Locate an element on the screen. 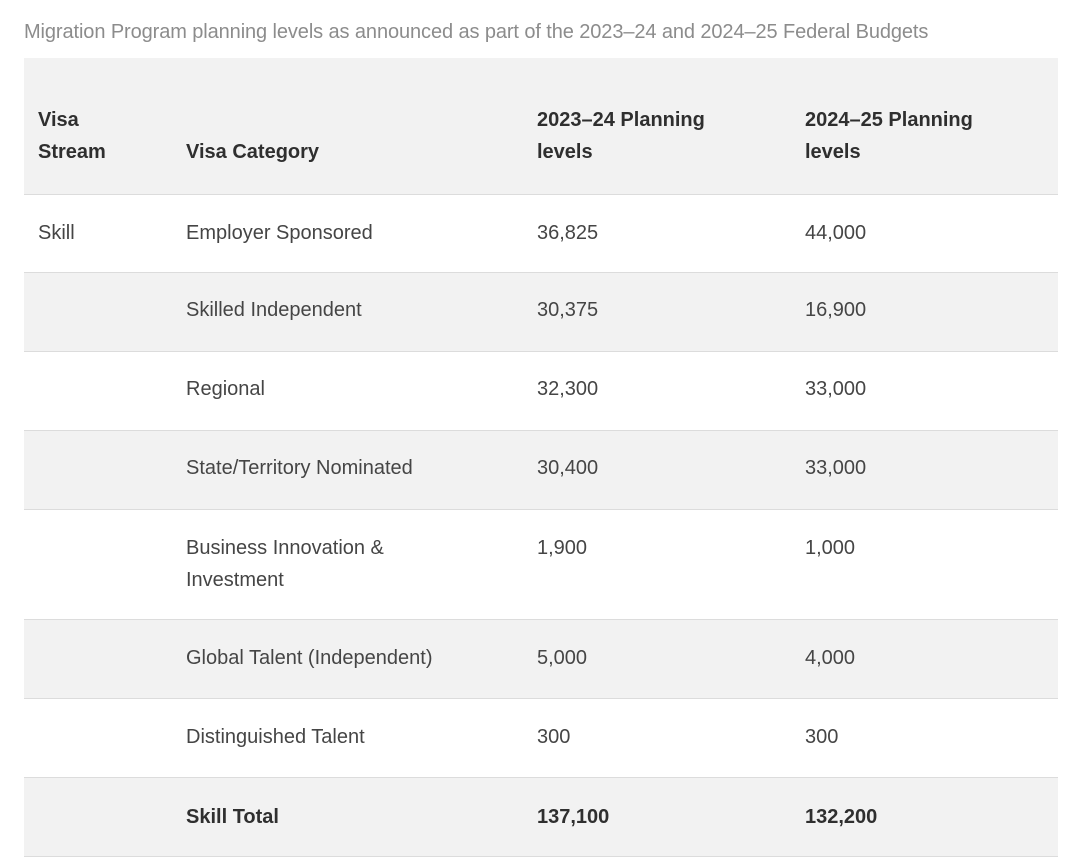 Image resolution: width=1080 pixels, height=862 pixels. row-2024-25-value: 1,000 is located at coordinates (830, 548).